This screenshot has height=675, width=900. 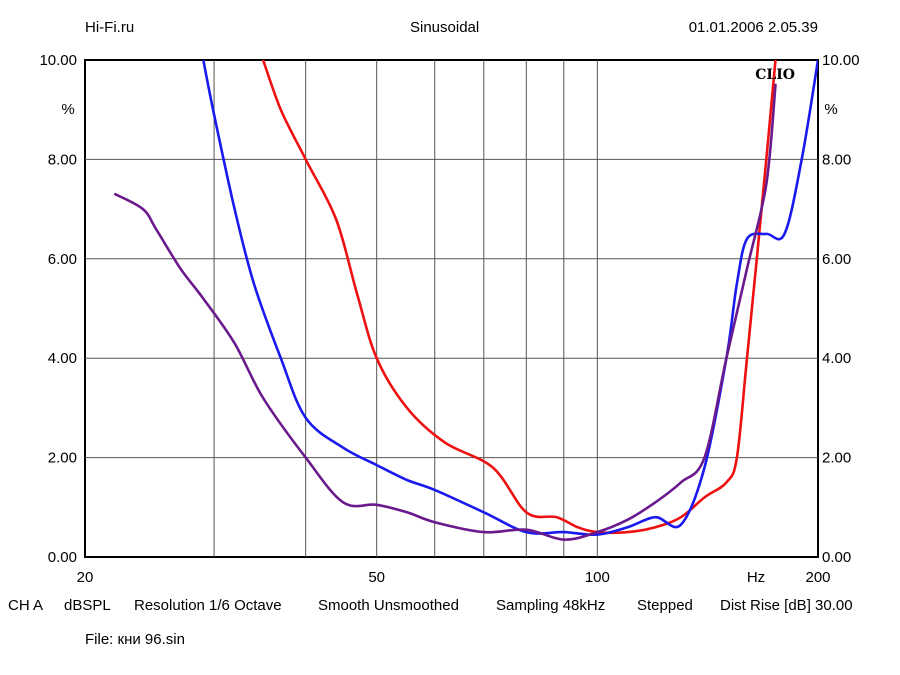 I want to click on y-tick-label-right: 8.00, so click(x=836, y=159).